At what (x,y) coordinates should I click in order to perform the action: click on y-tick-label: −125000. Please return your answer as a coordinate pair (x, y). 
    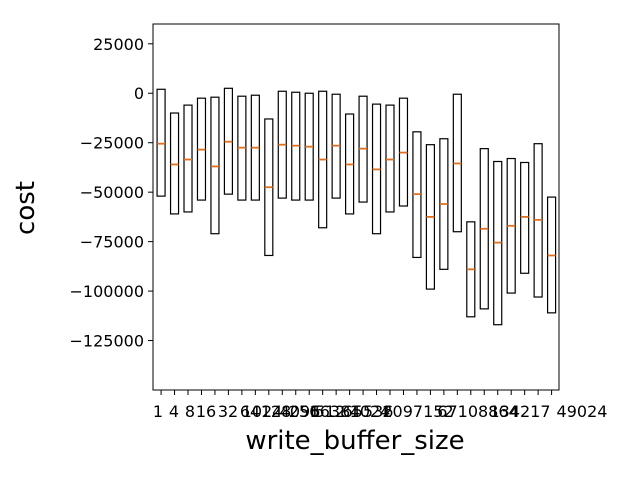
    Looking at the image, I should click on (107, 341).